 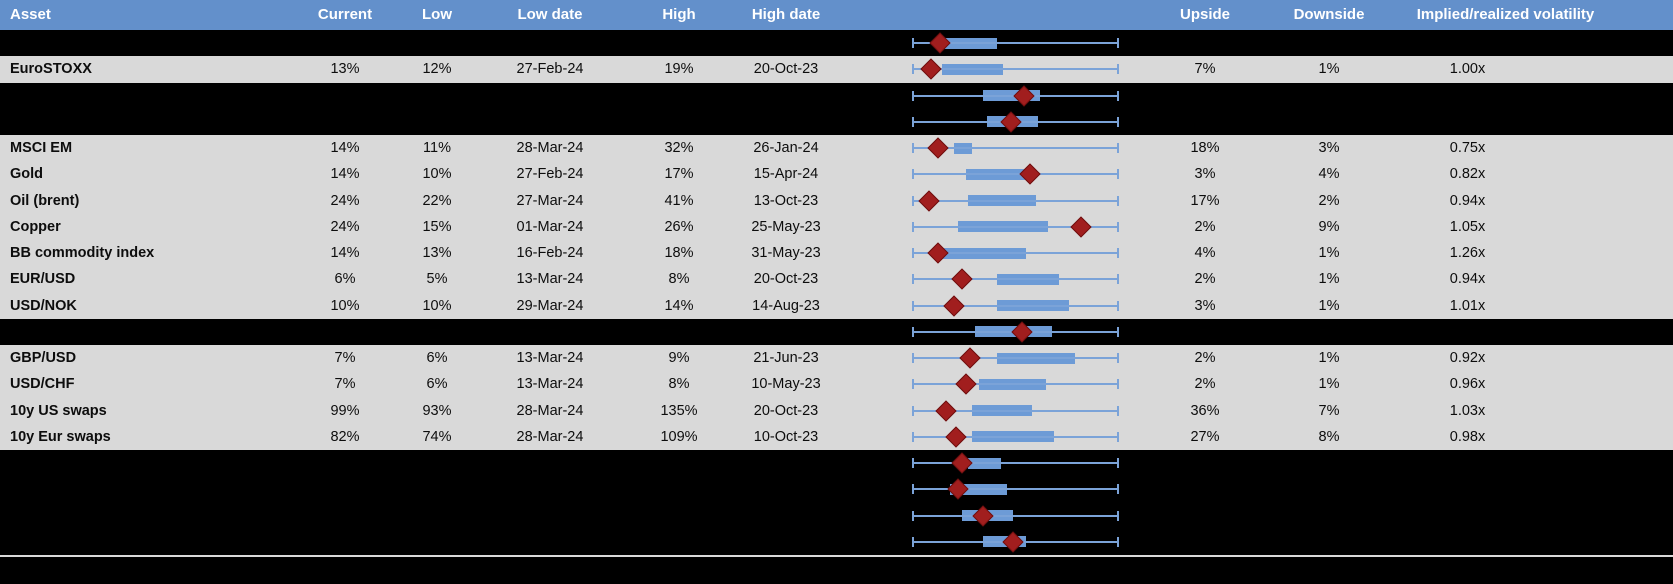 What do you see at coordinates (1329, 14) in the screenshot?
I see `column-header-downside: Downside` at bounding box center [1329, 14].